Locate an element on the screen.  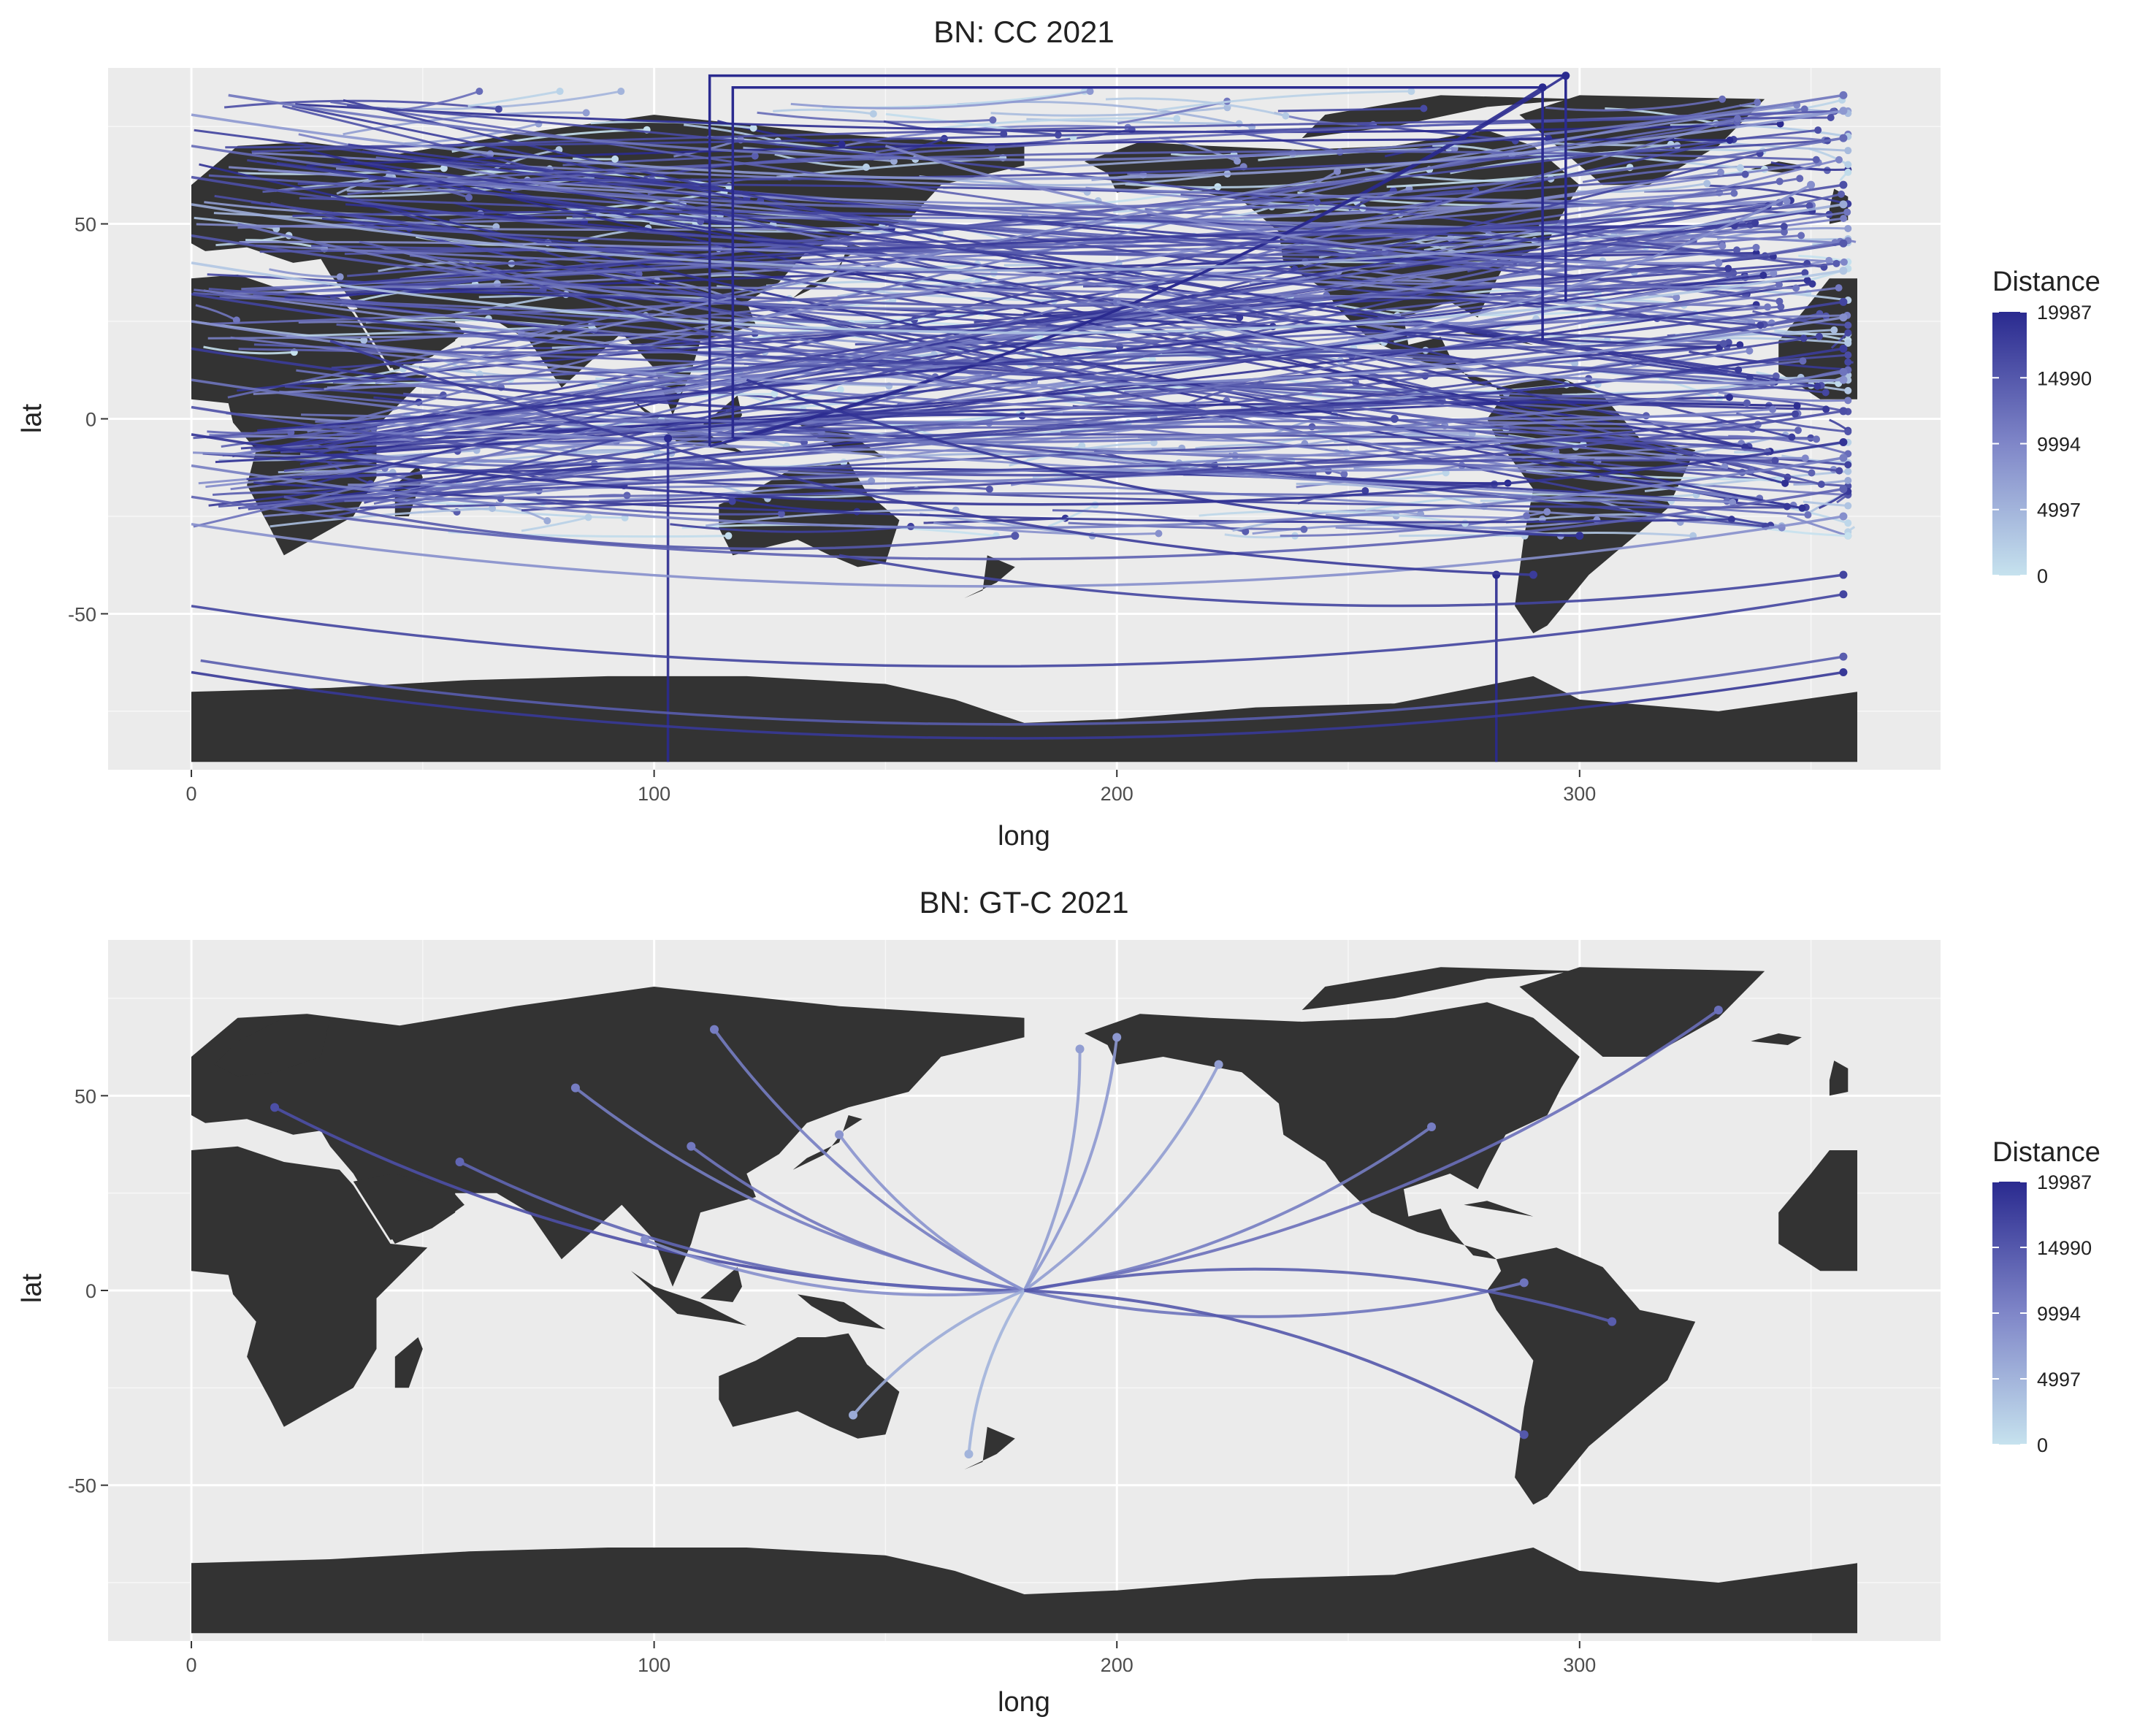
gtc-x-axis-title: long is located at coordinates (1024, 1702).